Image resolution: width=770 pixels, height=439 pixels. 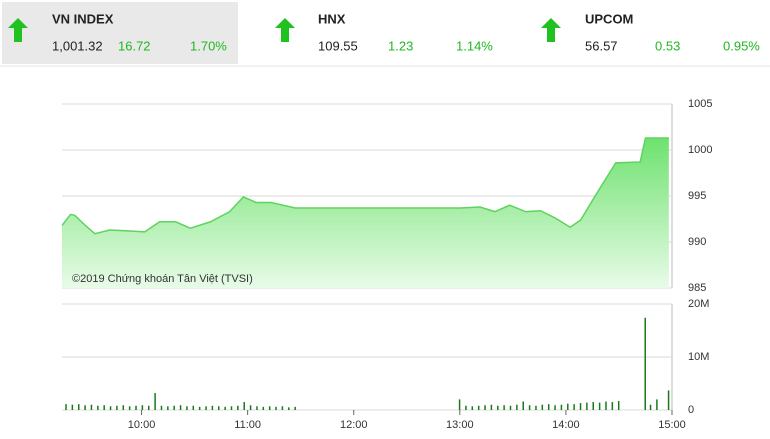 What do you see at coordinates (120, 33) in the screenshot?
I see `active-tab` at bounding box center [120, 33].